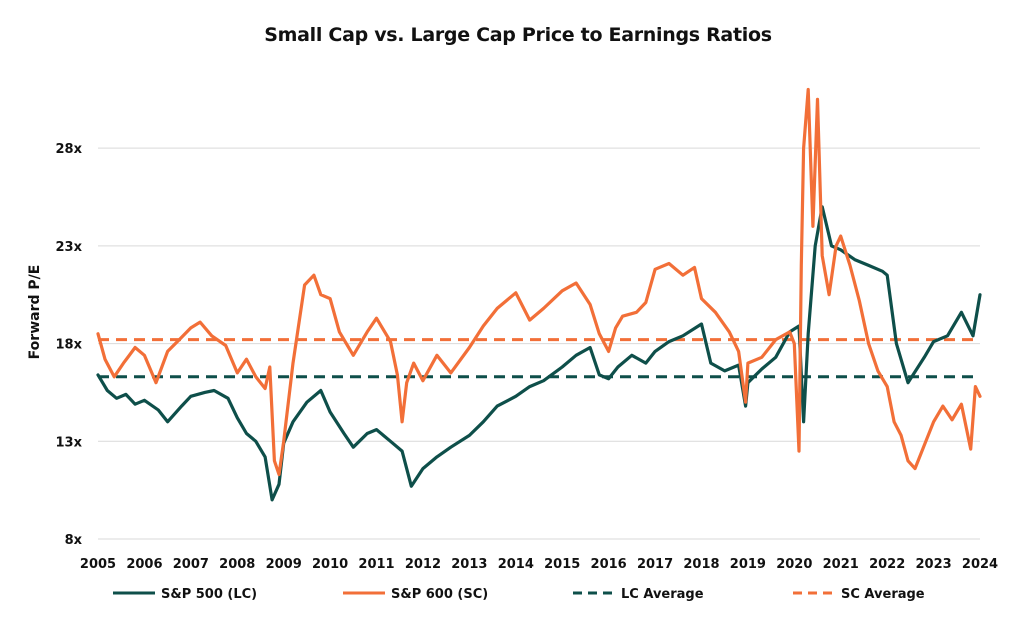 This screenshot has width=1024, height=628. I want to click on legend-item: LC Average, so click(638, 594).